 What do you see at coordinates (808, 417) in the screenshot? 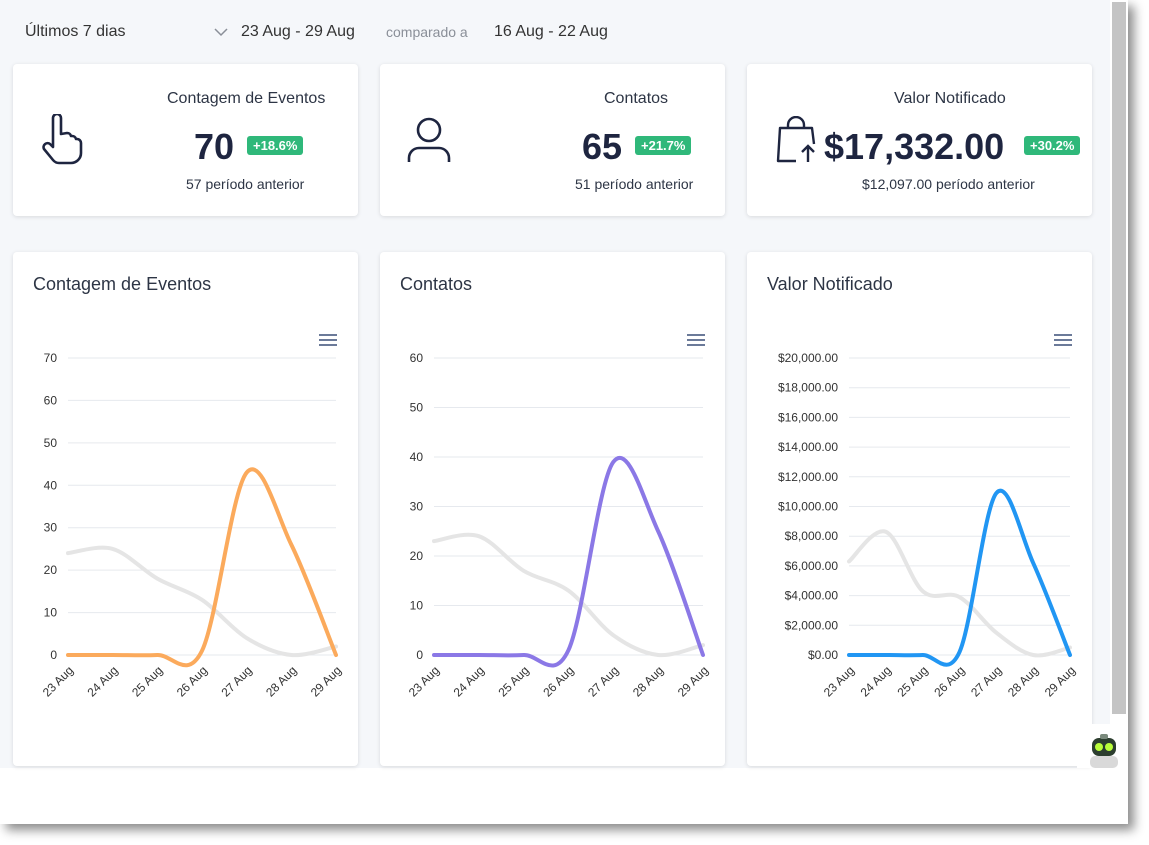
I see `y-tick-label: $16,000.00` at bounding box center [808, 417].